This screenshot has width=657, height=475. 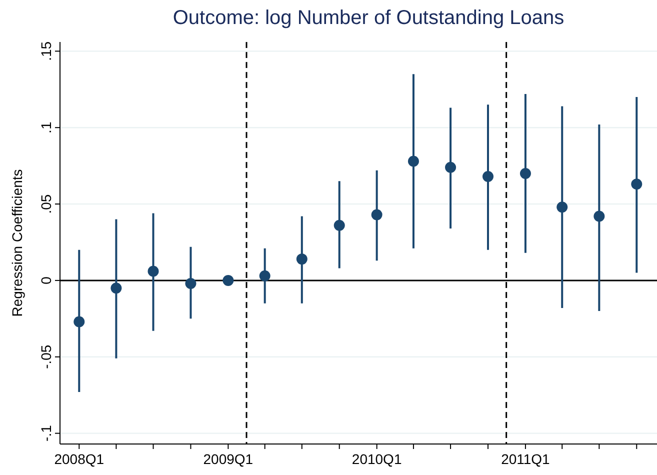 What do you see at coordinates (46, 356) in the screenshot?
I see `y-tick-label: -.05` at bounding box center [46, 356].